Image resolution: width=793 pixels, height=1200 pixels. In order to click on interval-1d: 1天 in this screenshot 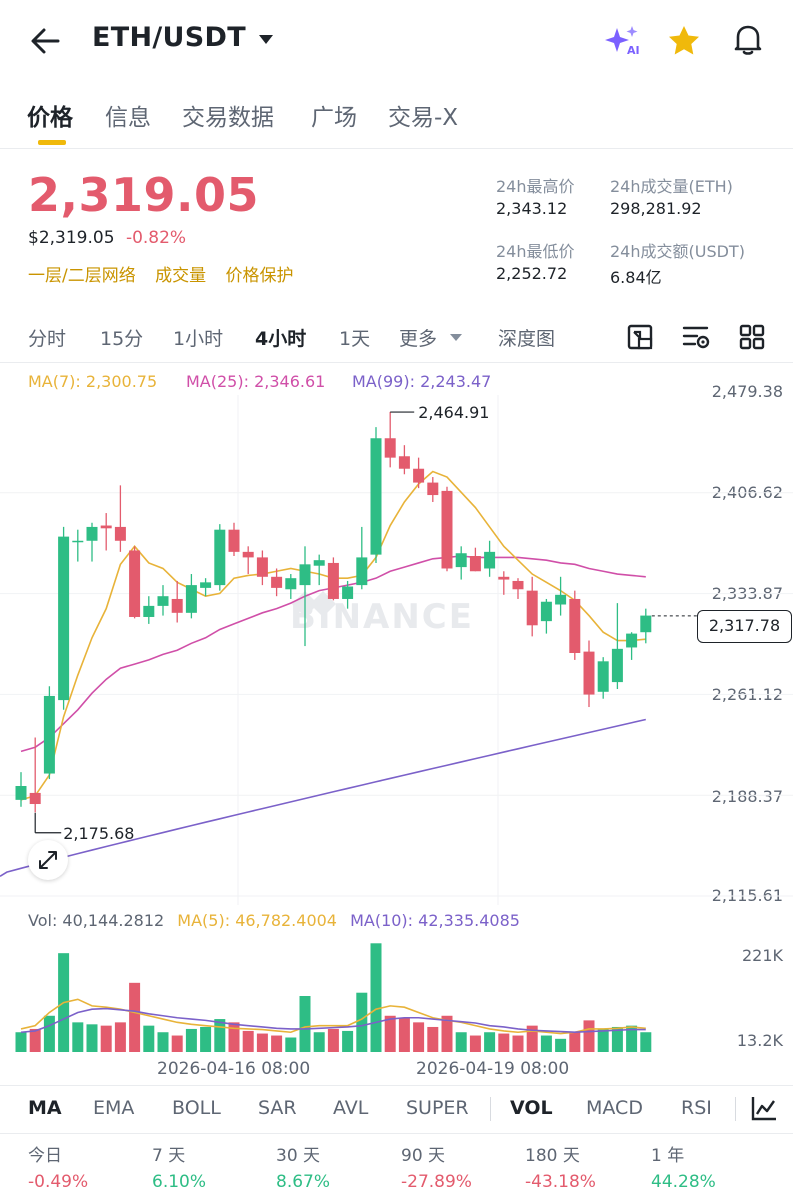, I will do `click(355, 339)`.